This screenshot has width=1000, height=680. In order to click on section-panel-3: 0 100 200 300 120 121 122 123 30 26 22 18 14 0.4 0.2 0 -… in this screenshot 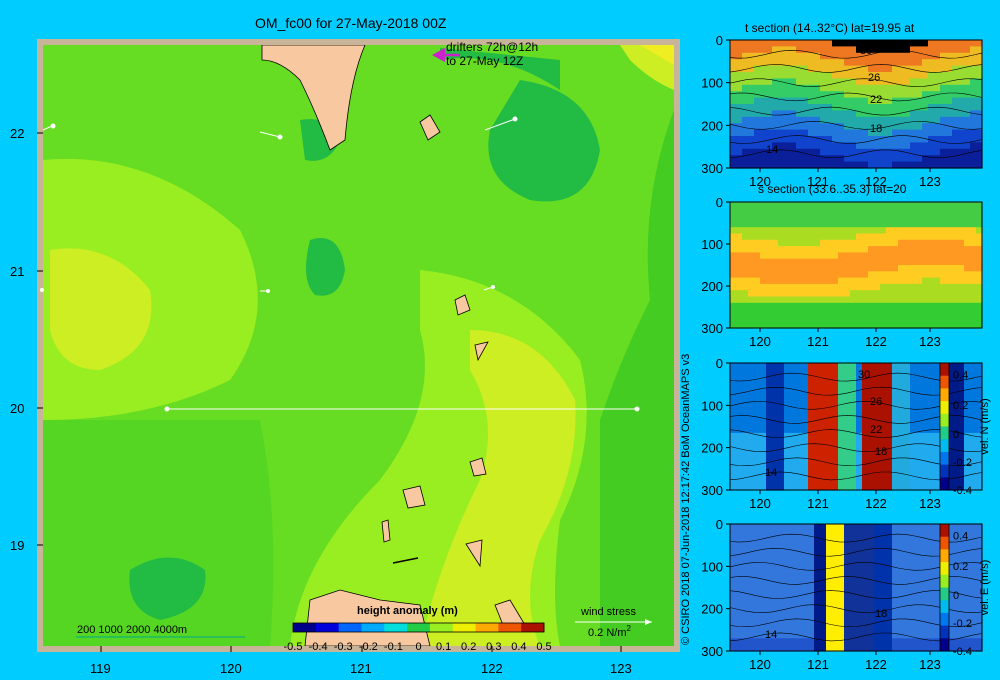, I will do `click(846, 433)`.